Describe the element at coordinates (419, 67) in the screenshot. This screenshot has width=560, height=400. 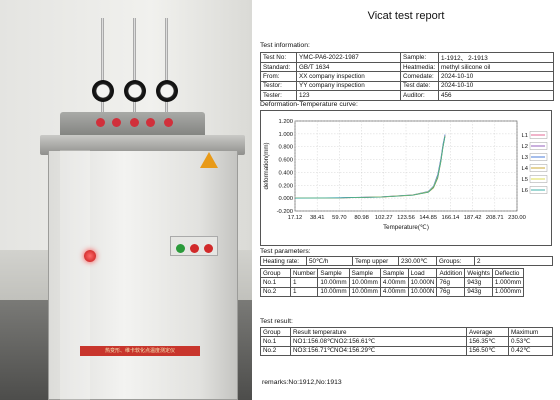
I see `table-cell: Heatmedia:` at that location.